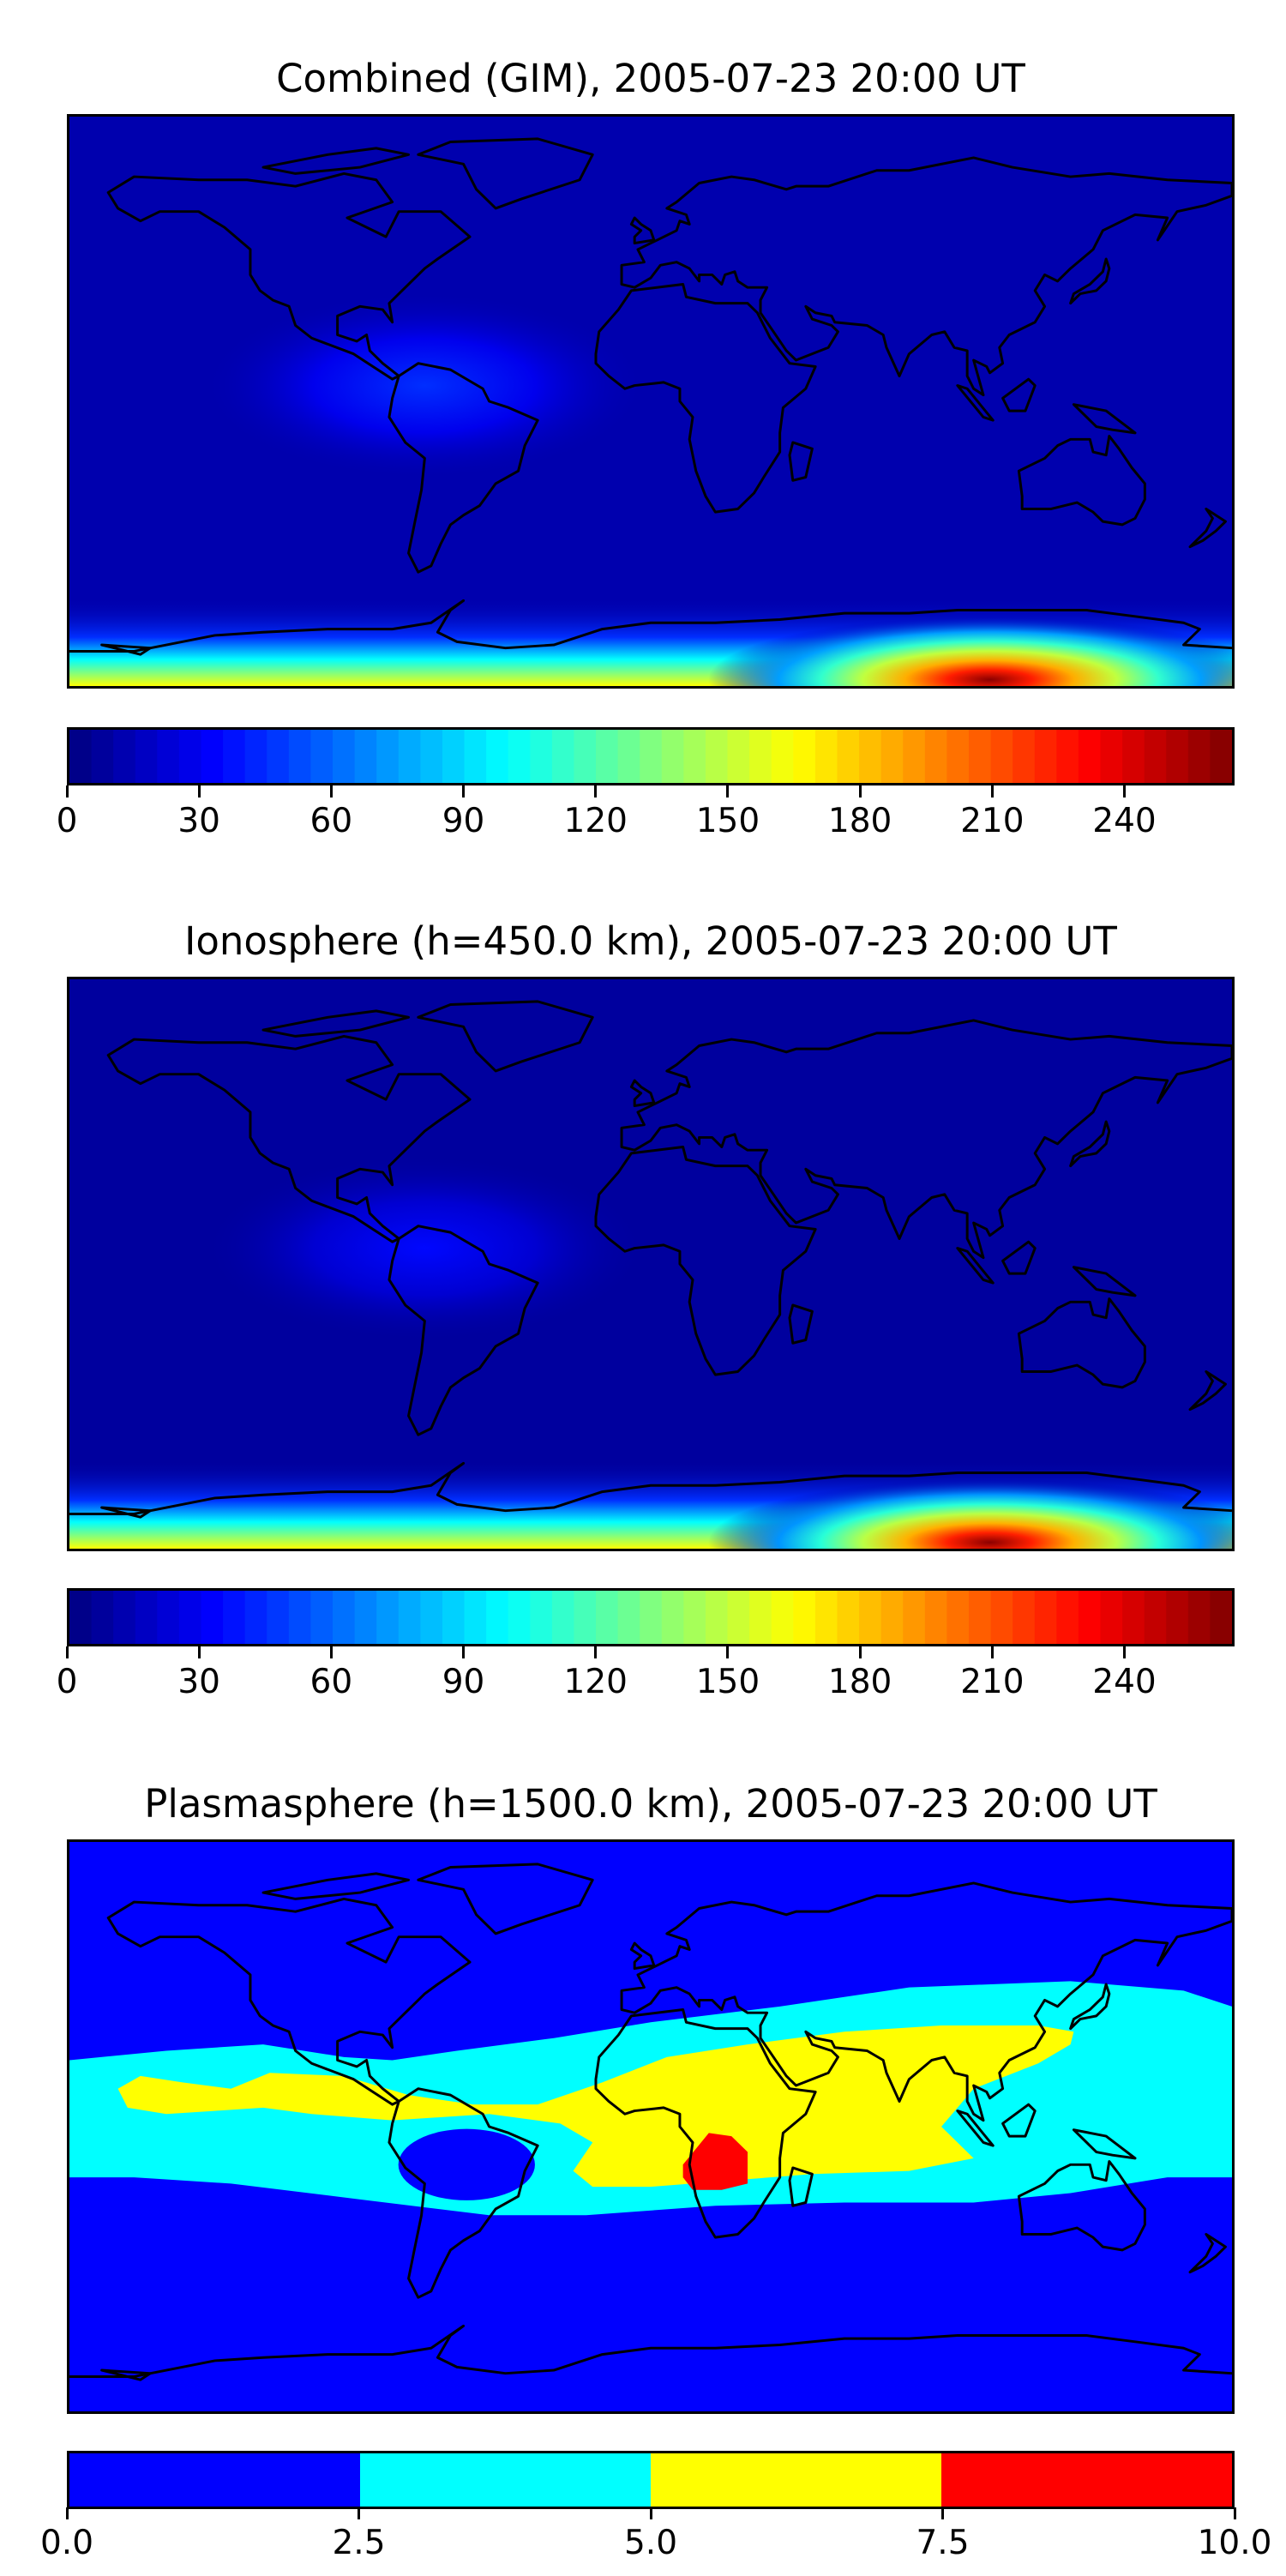  I want to click on tick-label: 240, so click(1124, 821).